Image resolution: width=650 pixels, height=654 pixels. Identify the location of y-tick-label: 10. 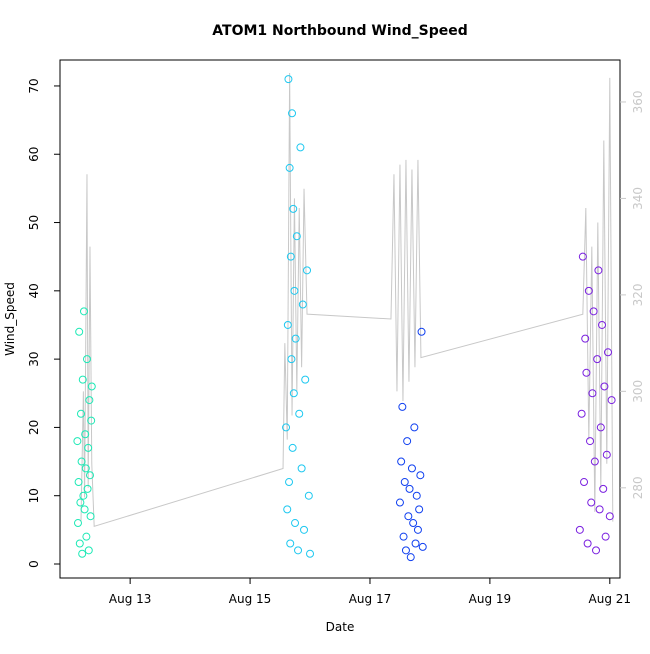
(34, 495).